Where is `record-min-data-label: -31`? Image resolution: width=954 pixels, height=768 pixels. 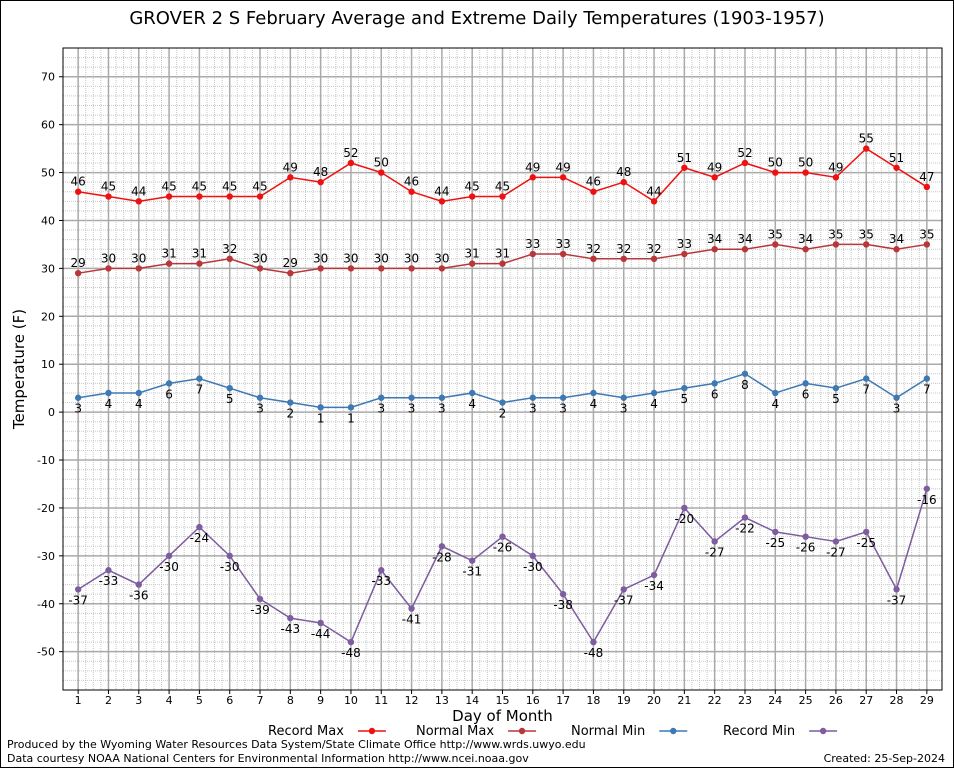 record-min-data-label: -31 is located at coordinates (472, 572).